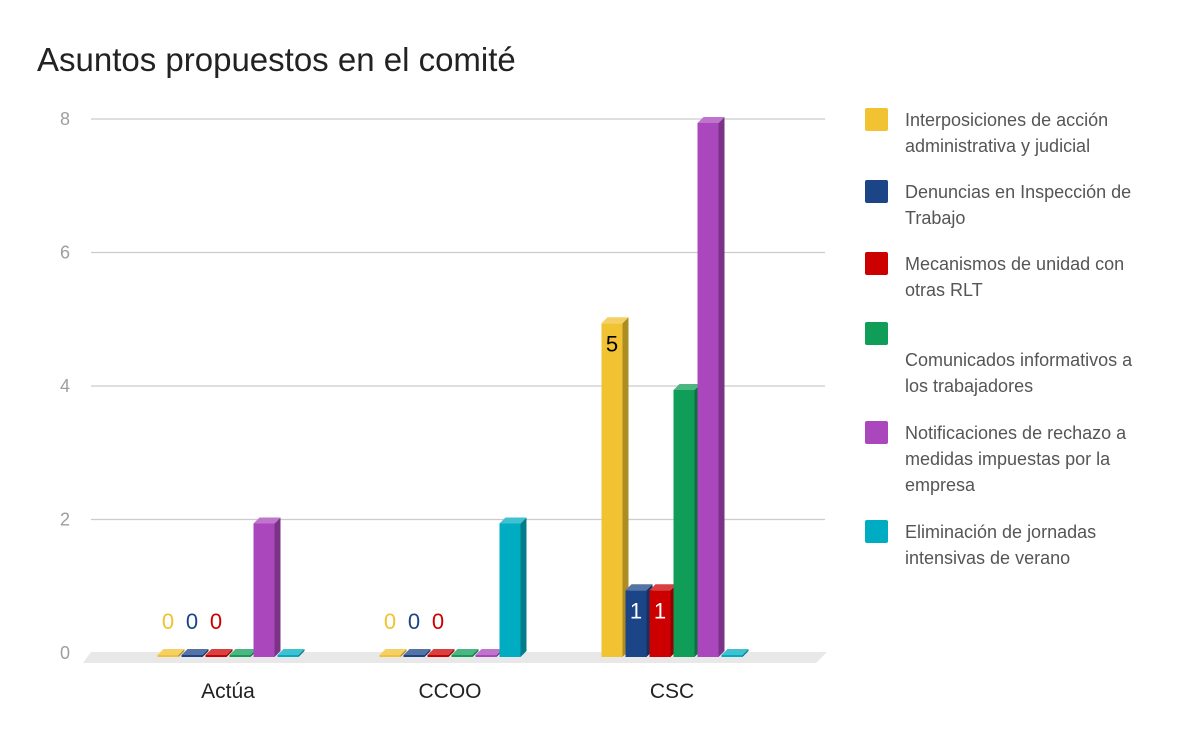 The width and height of the screenshot is (1200, 742). What do you see at coordinates (987, 558) in the screenshot?
I see `legend-label: intensivas de verano` at bounding box center [987, 558].